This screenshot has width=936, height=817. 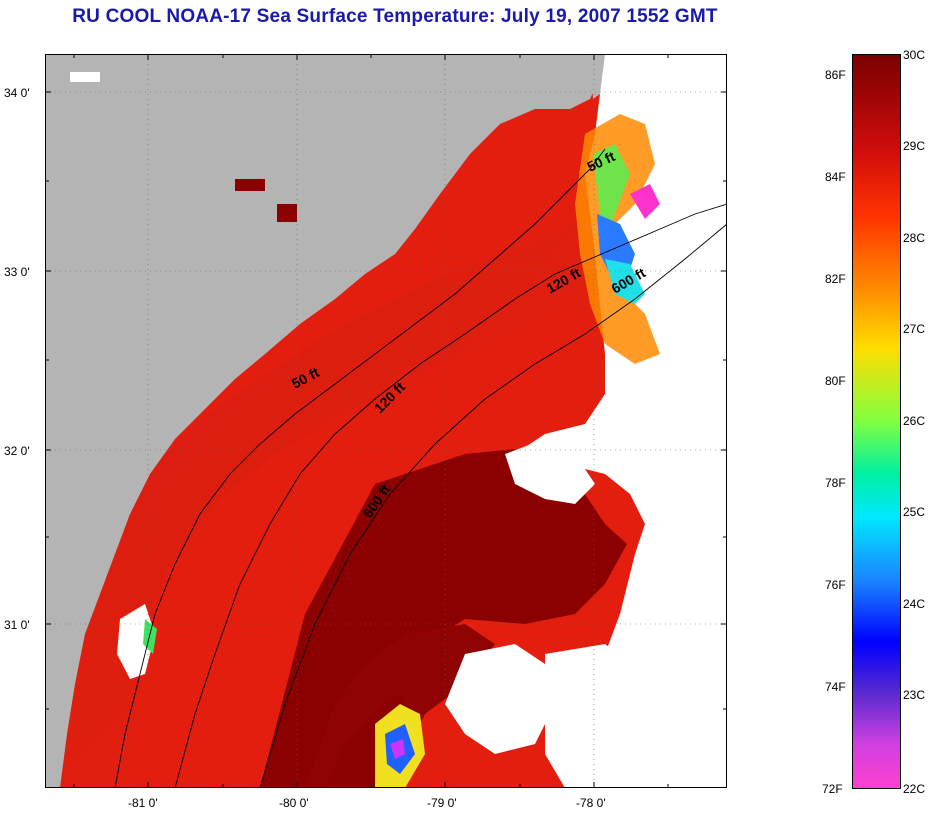 What do you see at coordinates (835, 279) in the screenshot?
I see `cb-f-82: 82F` at bounding box center [835, 279].